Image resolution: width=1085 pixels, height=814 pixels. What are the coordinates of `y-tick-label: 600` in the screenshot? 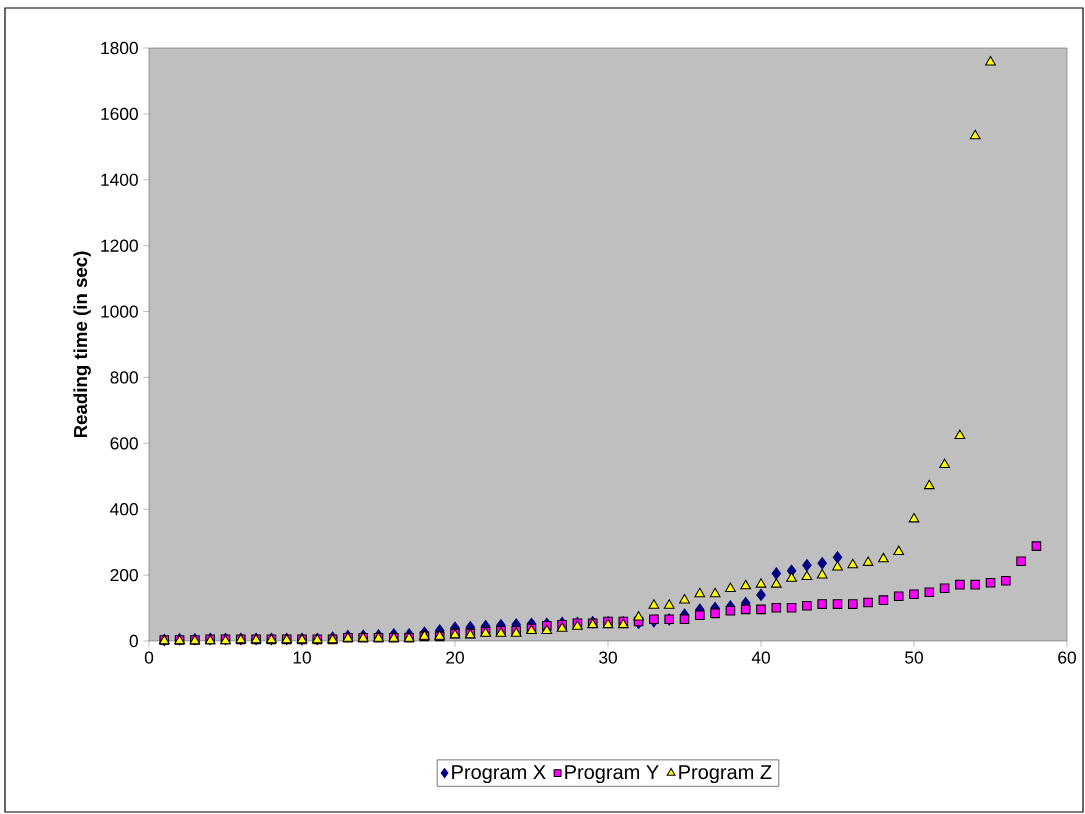 It's located at (124, 443).